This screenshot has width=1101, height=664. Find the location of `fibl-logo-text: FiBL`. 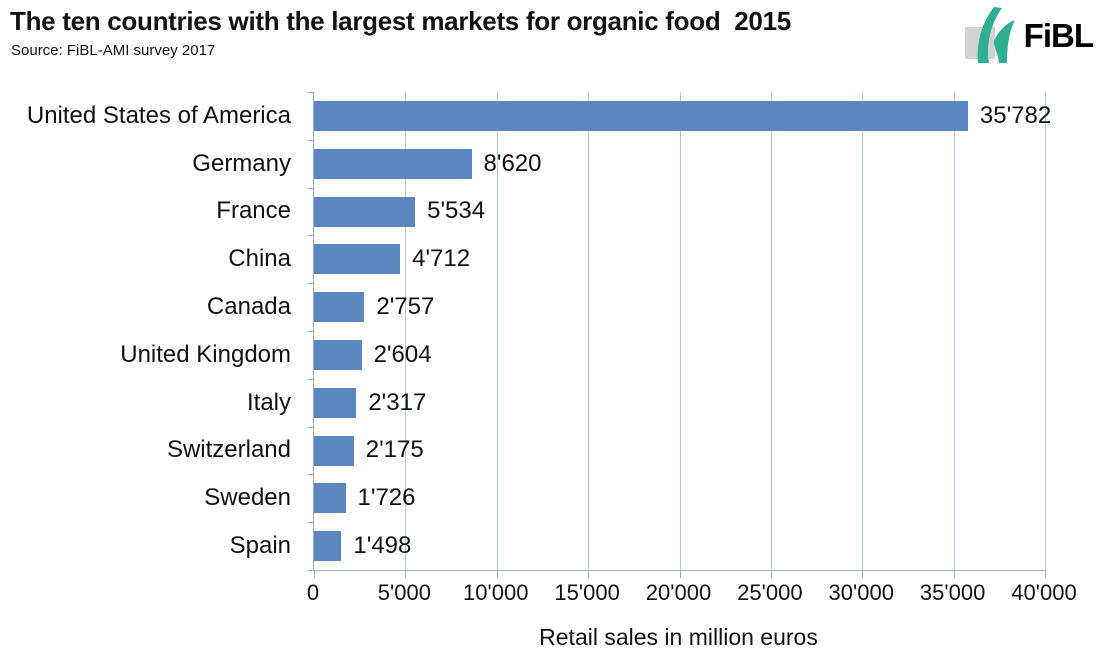

fibl-logo-text: FiBL is located at coordinates (1058, 35).